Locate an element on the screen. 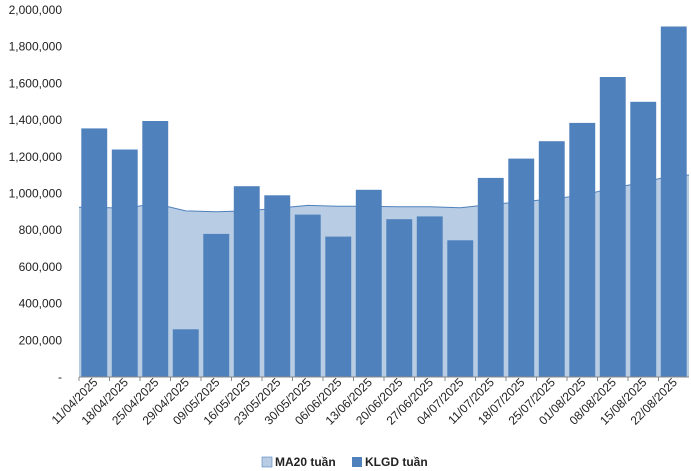  y-tick-label: 1,600,000 is located at coordinates (36, 83).